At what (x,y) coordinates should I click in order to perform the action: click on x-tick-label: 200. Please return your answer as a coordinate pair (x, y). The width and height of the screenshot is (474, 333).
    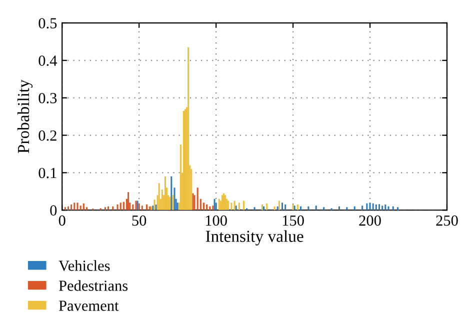
    Looking at the image, I should click on (370, 220).